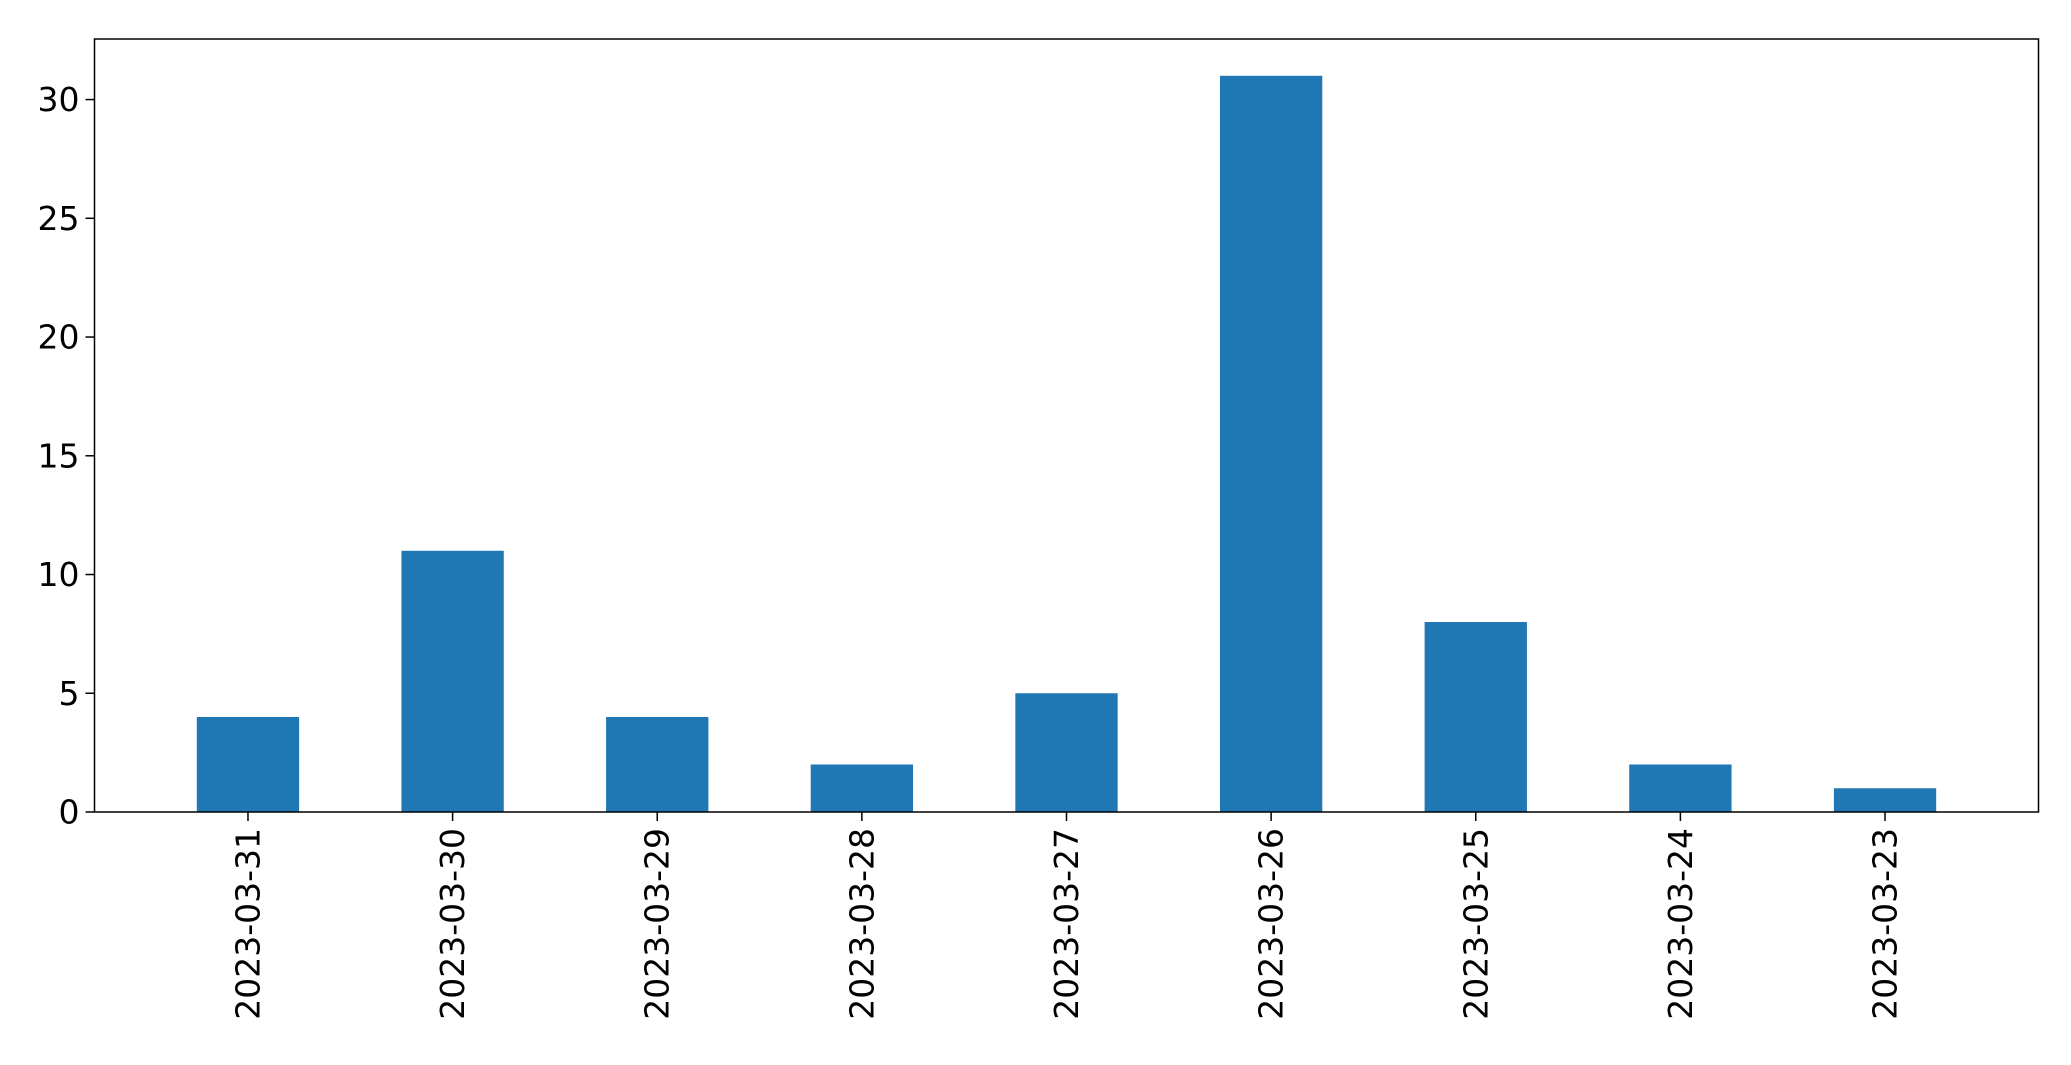  What do you see at coordinates (69, 812) in the screenshot?
I see `y-tick-label: 0` at bounding box center [69, 812].